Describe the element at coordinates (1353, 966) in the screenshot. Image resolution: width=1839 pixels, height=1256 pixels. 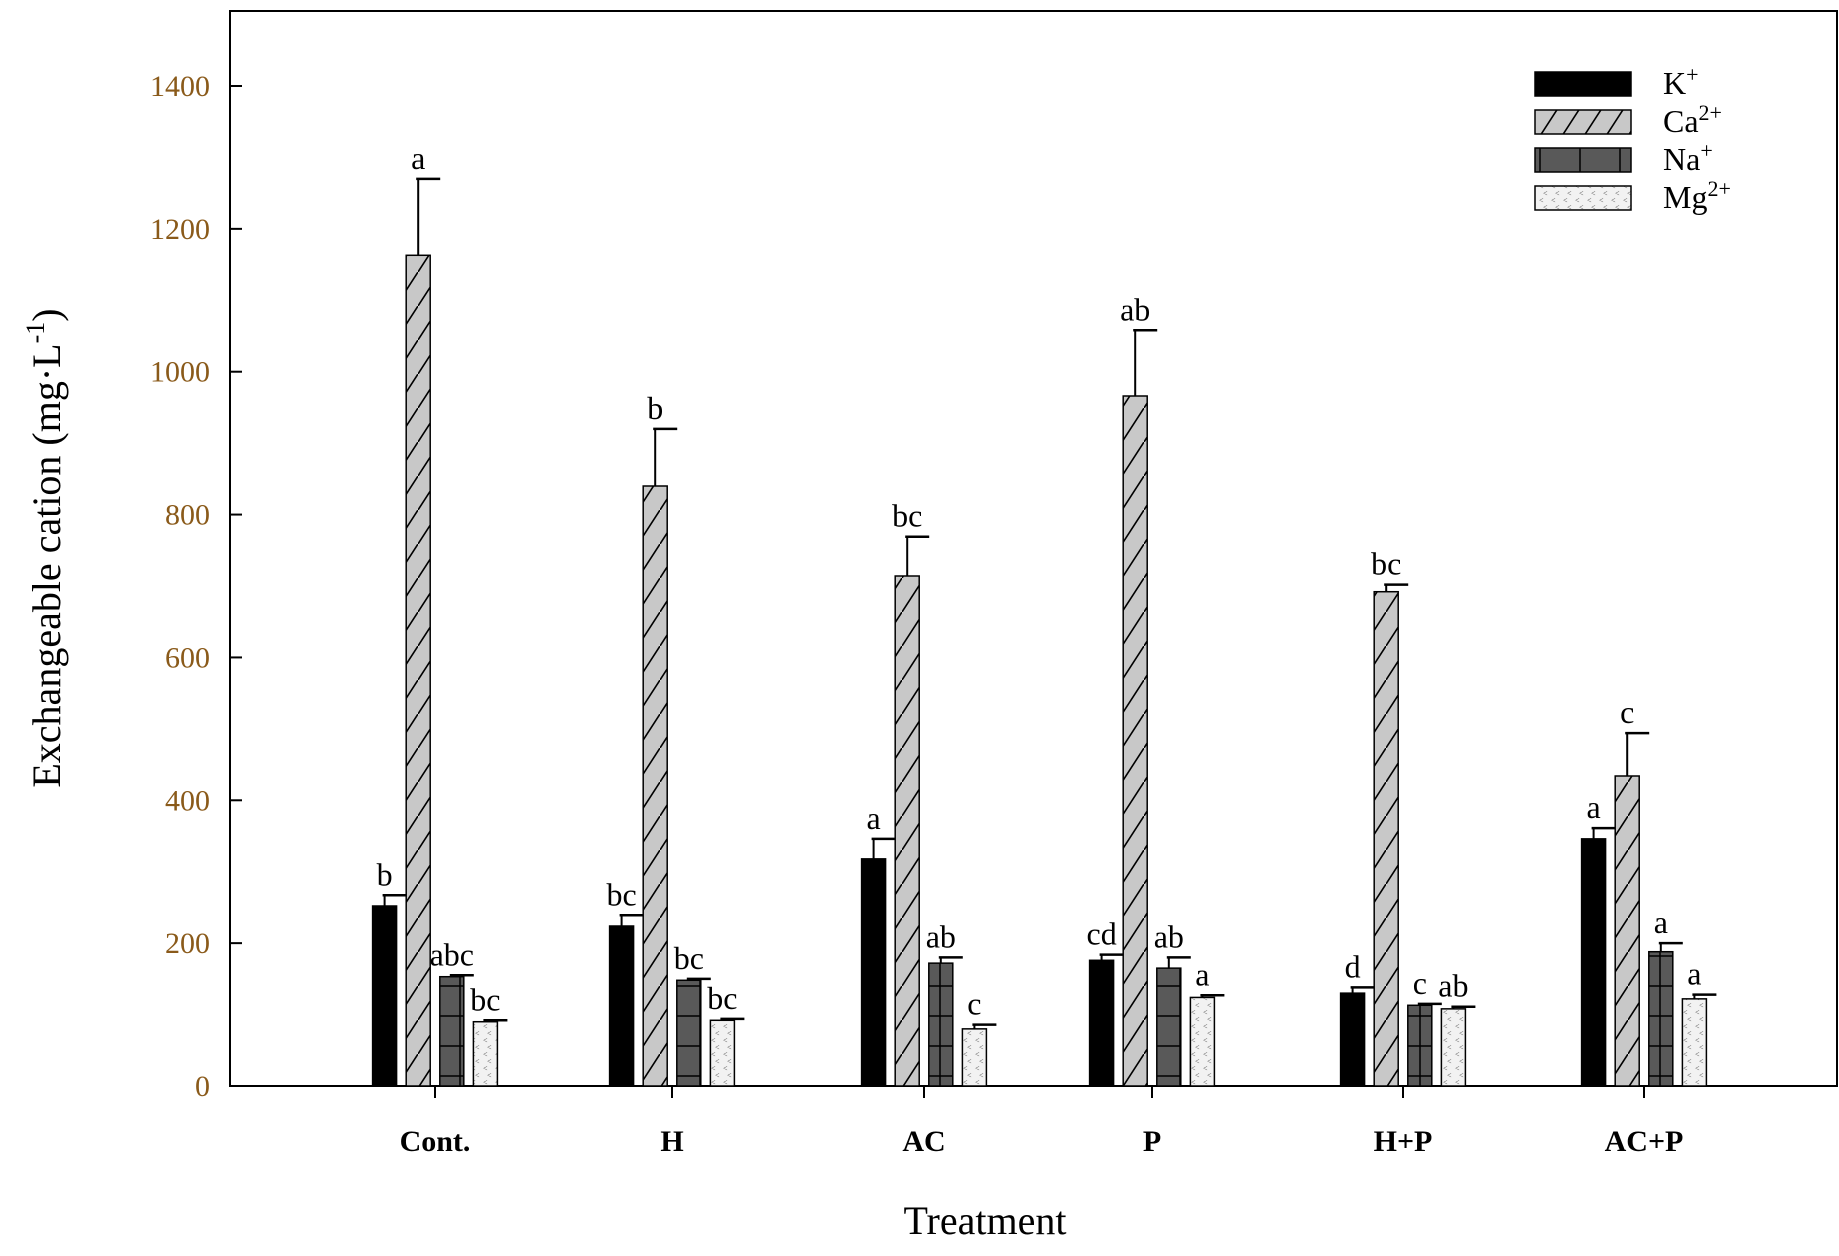
I see `significance-letter: d` at that location.